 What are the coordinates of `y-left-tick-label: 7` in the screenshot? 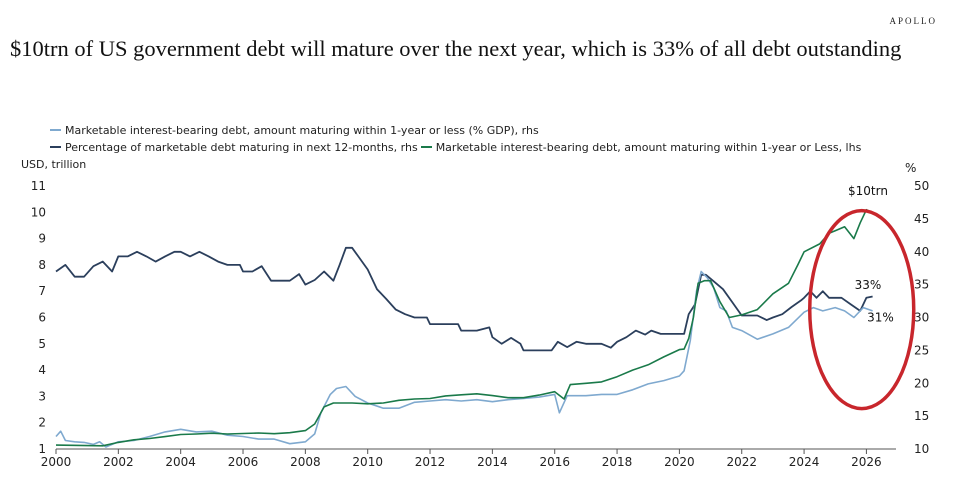 It's located at (42, 291).